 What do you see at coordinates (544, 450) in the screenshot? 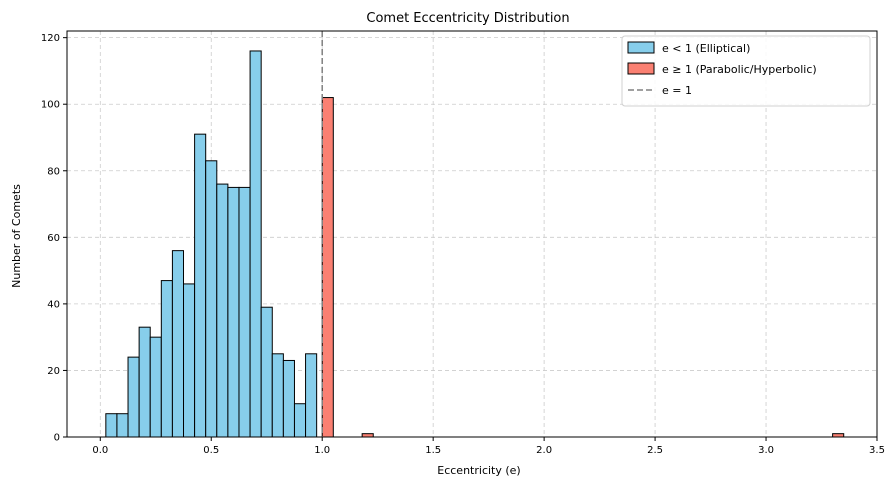
I see `x-tick-label: 2.0` at bounding box center [544, 450].